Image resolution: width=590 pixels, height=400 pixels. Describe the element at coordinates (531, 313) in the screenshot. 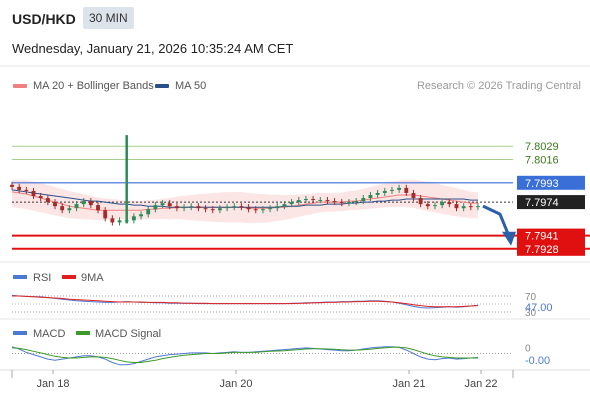

I see `rsi-level-label-1: 30` at that location.